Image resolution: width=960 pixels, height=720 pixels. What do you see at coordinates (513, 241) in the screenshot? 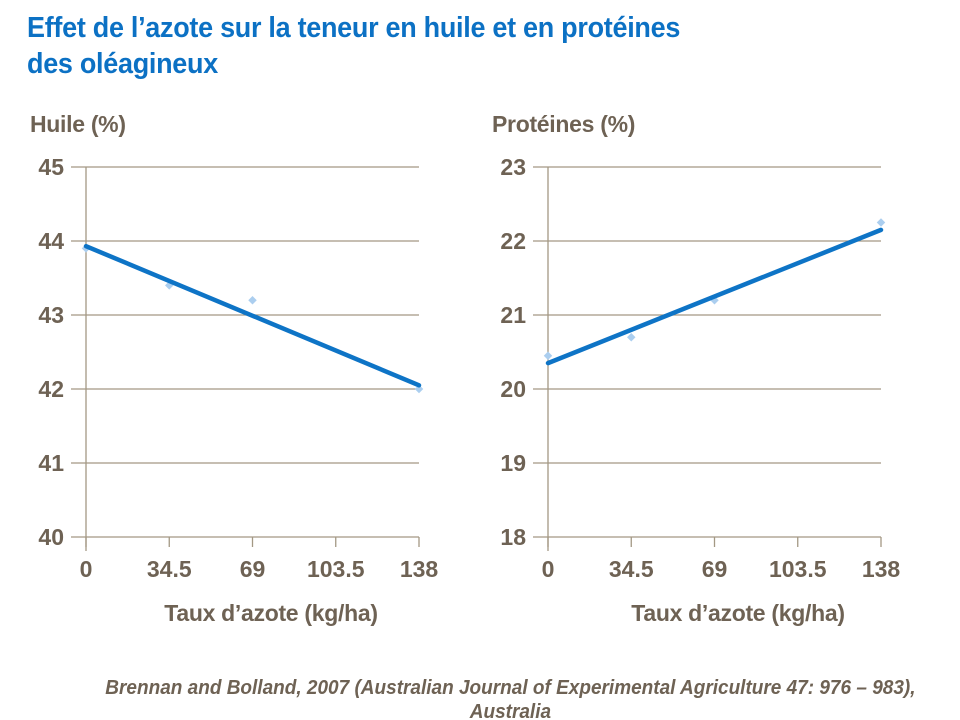
I see `y-tick-label: 22` at bounding box center [513, 241].